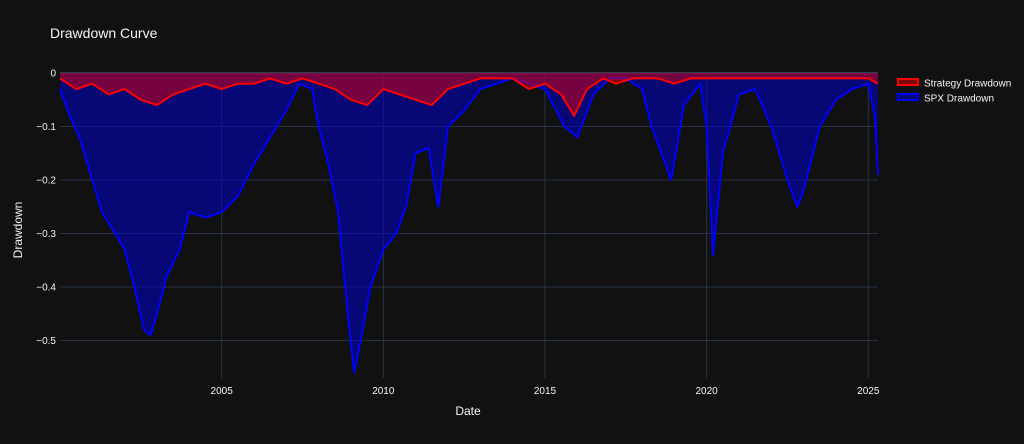  What do you see at coordinates (104, 33) in the screenshot?
I see `chart-title: Drawdown Curve` at bounding box center [104, 33].